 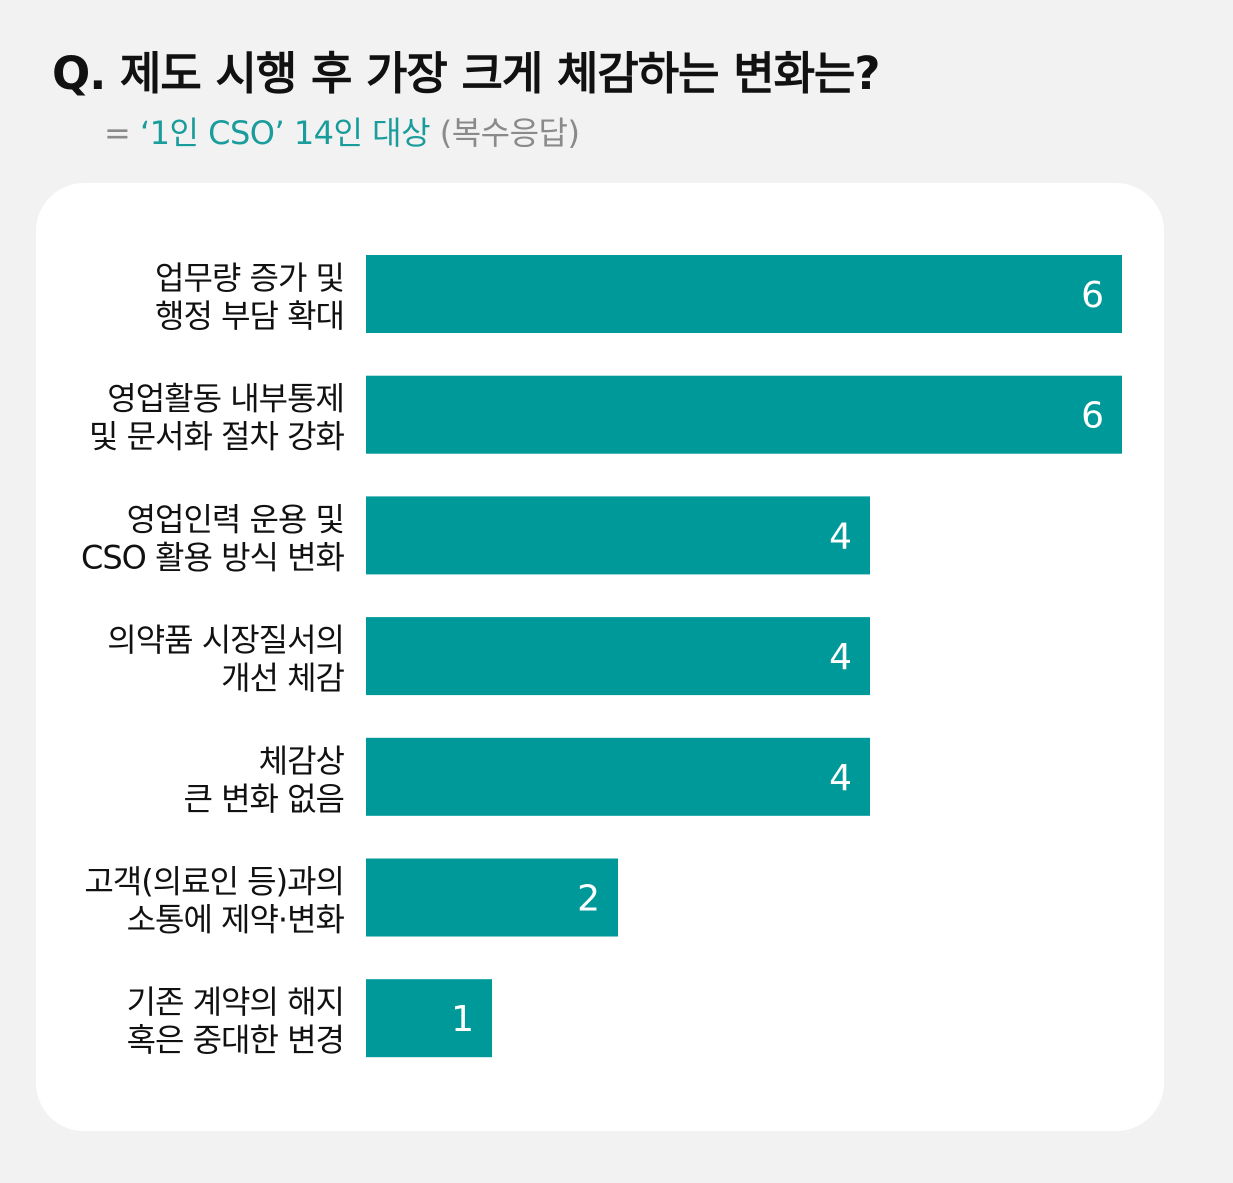 What do you see at coordinates (285, 133) in the screenshot?
I see `subtitle-target: ‘1인 CSO’ 14인 대상` at bounding box center [285, 133].